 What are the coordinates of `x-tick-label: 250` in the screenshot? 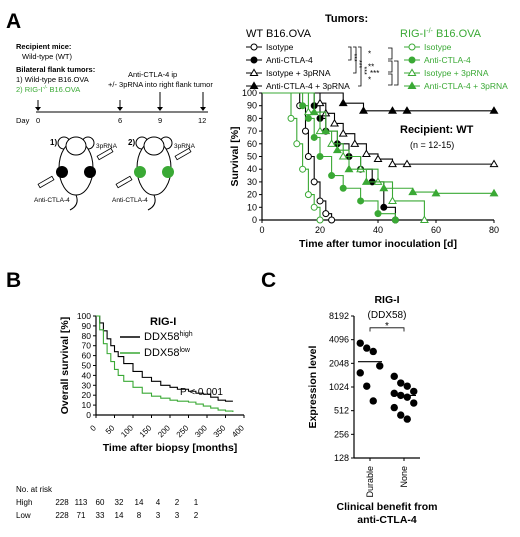 It's located at (183, 431).